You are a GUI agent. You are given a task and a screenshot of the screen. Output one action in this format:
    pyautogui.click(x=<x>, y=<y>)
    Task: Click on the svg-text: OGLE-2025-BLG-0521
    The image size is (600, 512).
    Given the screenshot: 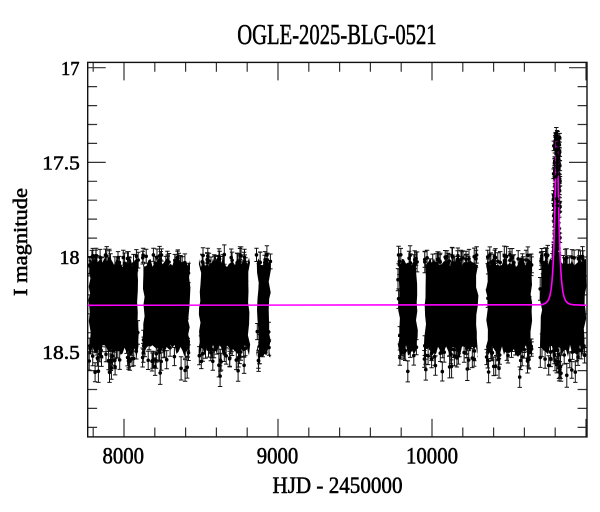 What is the action you would take?
    pyautogui.click(x=336, y=35)
    